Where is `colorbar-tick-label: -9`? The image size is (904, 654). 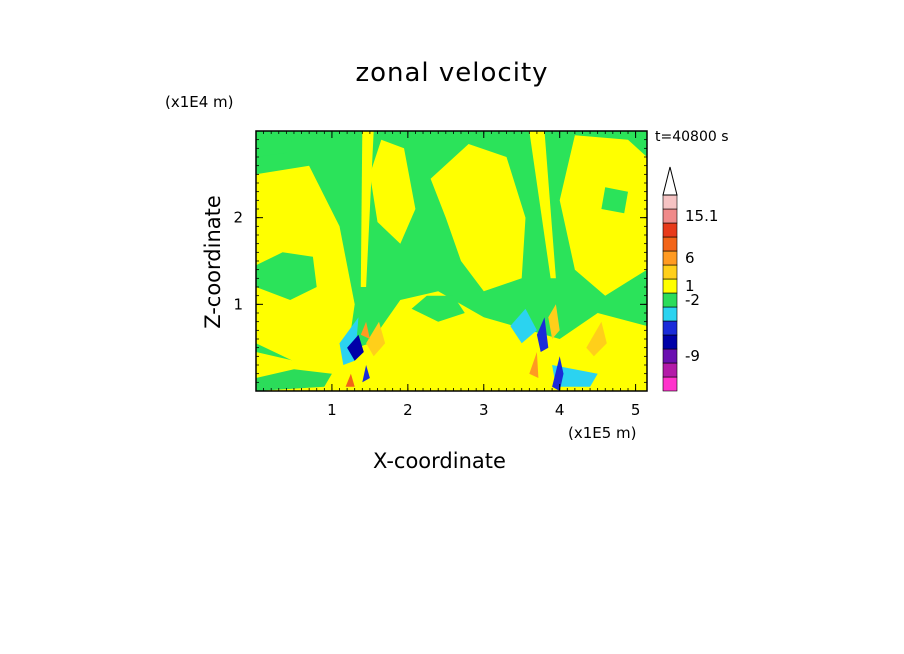
colorbar-tick-label: -9 is located at coordinates (692, 356).